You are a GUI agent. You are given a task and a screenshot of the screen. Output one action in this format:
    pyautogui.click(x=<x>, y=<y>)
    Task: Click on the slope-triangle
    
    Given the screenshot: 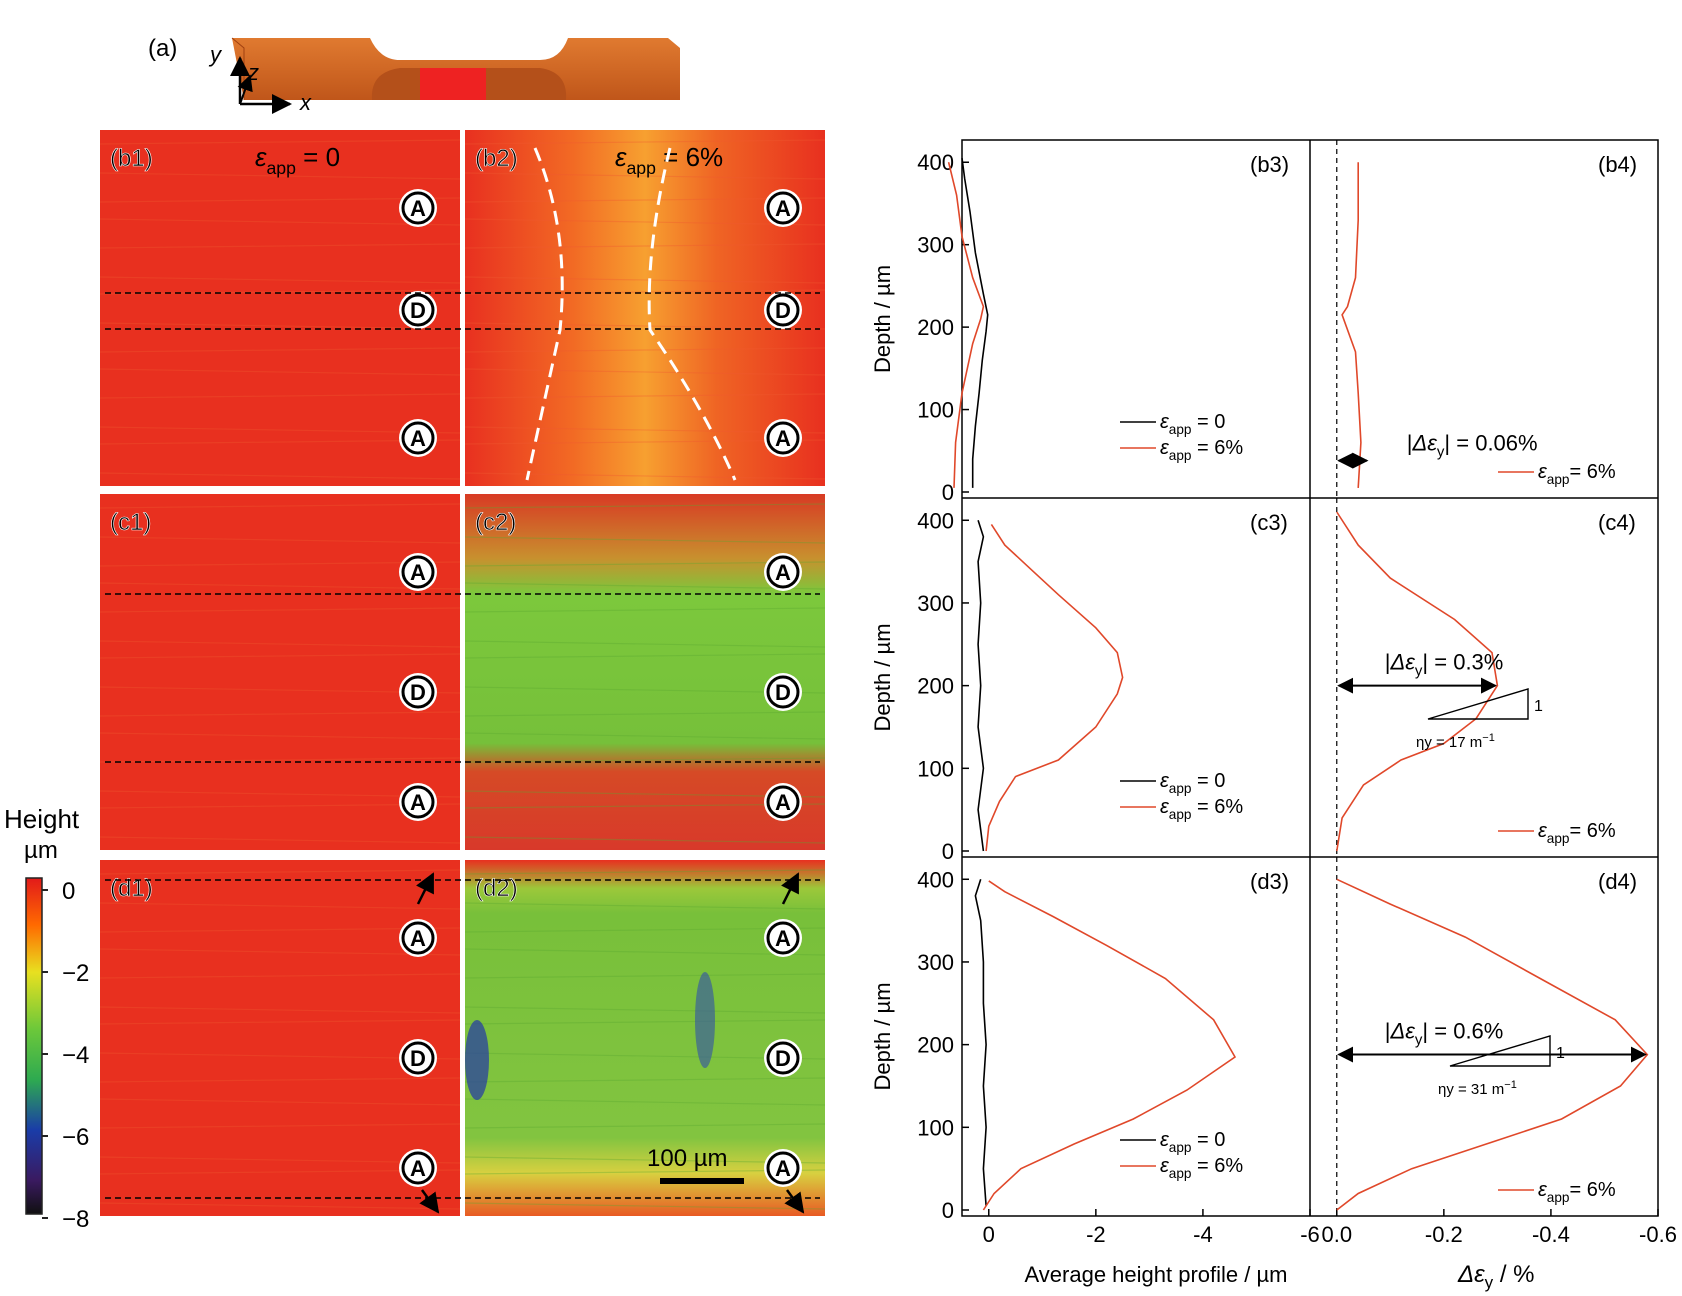 What is the action you would take?
    pyautogui.click(x=1478, y=704)
    